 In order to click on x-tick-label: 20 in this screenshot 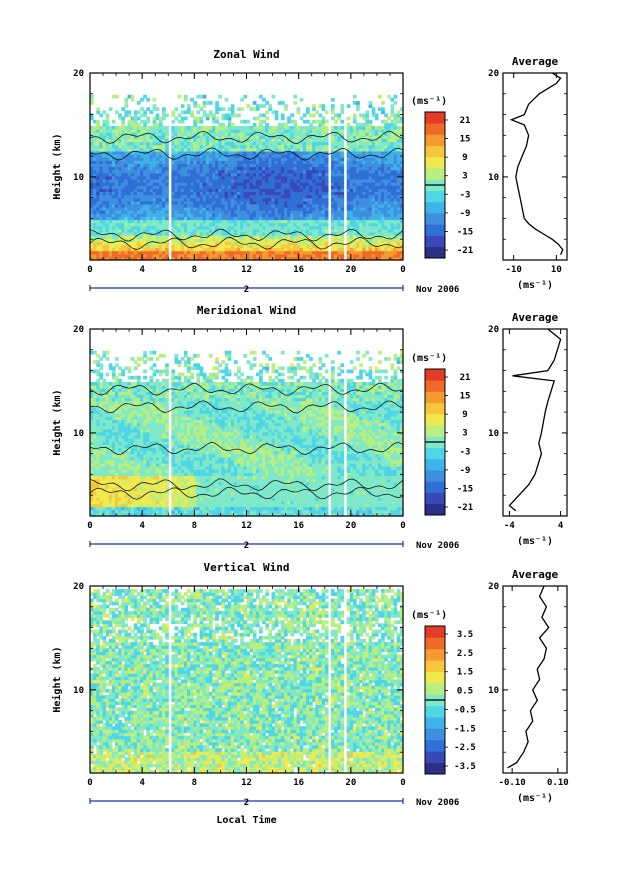, I will do `click(350, 270)`.